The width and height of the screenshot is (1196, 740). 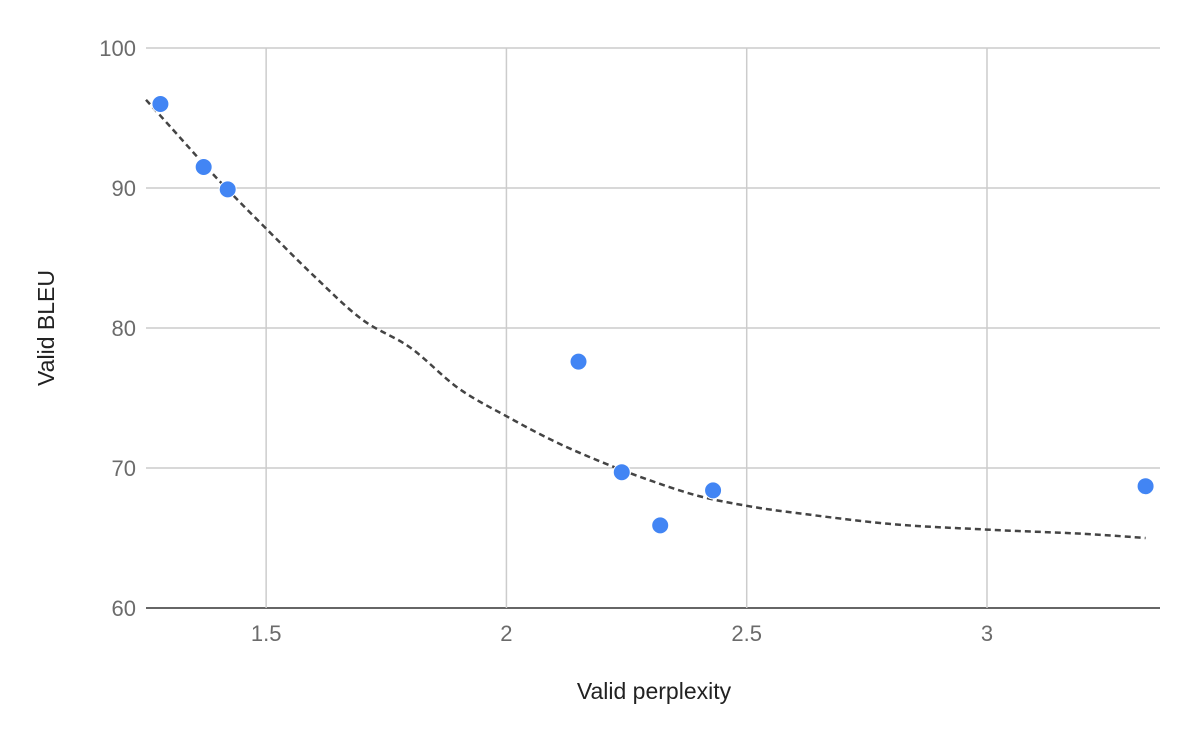 What do you see at coordinates (124, 328) in the screenshot?
I see `y-tick-label: 80` at bounding box center [124, 328].